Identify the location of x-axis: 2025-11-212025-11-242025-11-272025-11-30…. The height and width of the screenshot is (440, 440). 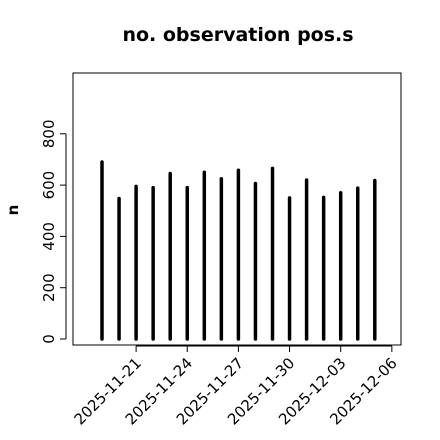
(236, 386).